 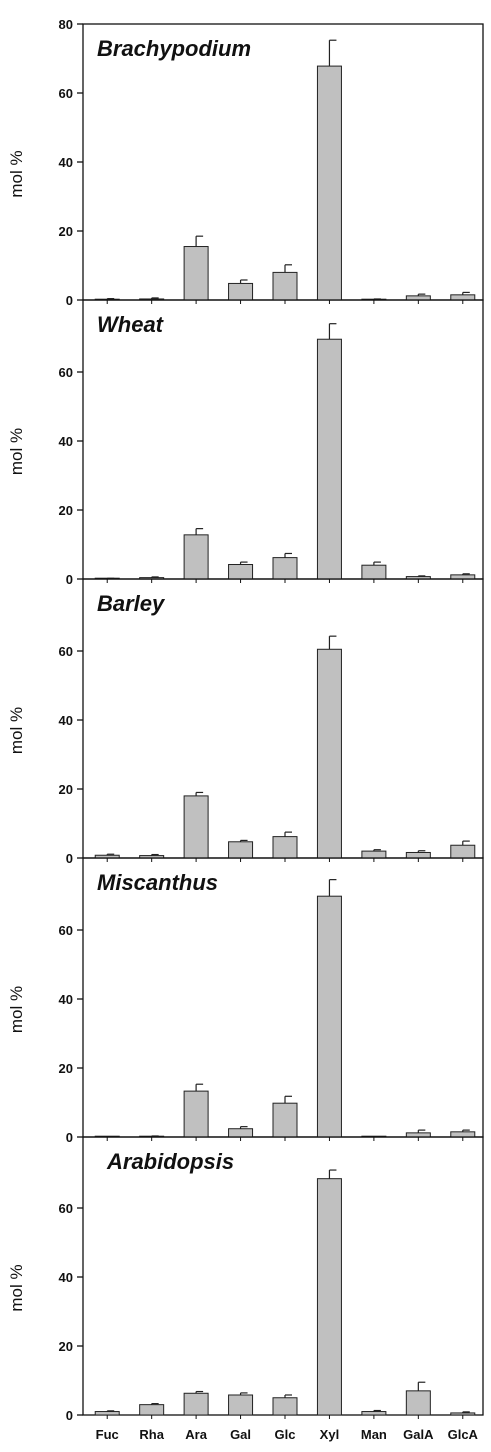 What do you see at coordinates (463, 1434) in the screenshot?
I see `x-tick-label: GlcA` at bounding box center [463, 1434].